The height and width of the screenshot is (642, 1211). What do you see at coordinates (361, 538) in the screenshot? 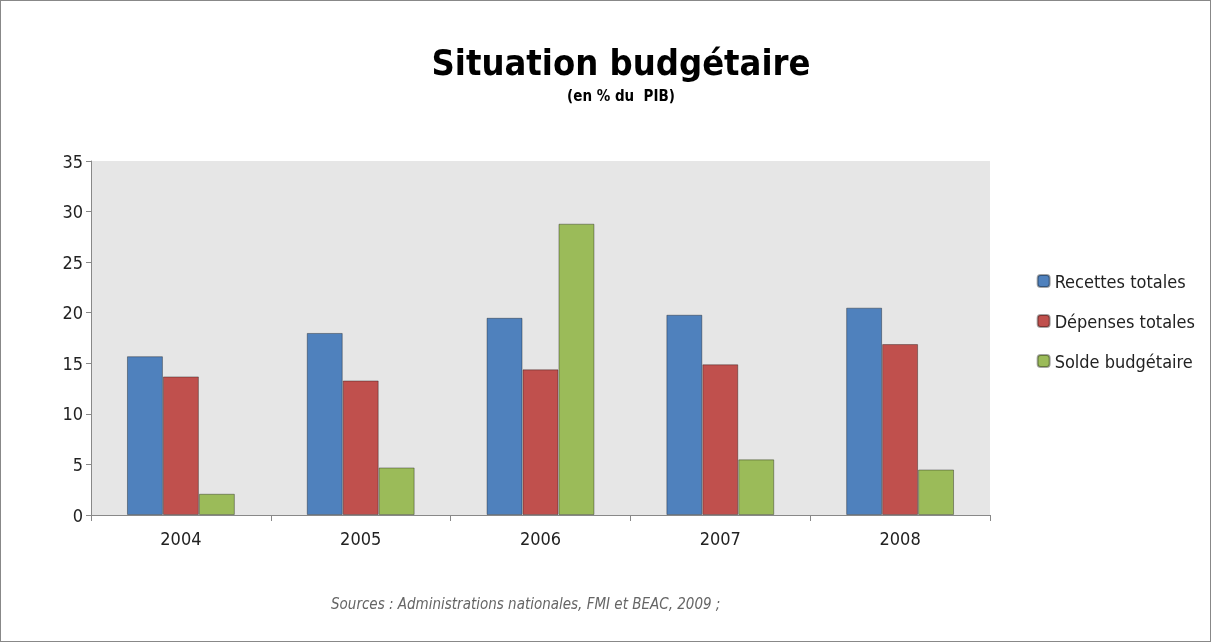
I see `x-tick-label: 2005` at bounding box center [361, 538].